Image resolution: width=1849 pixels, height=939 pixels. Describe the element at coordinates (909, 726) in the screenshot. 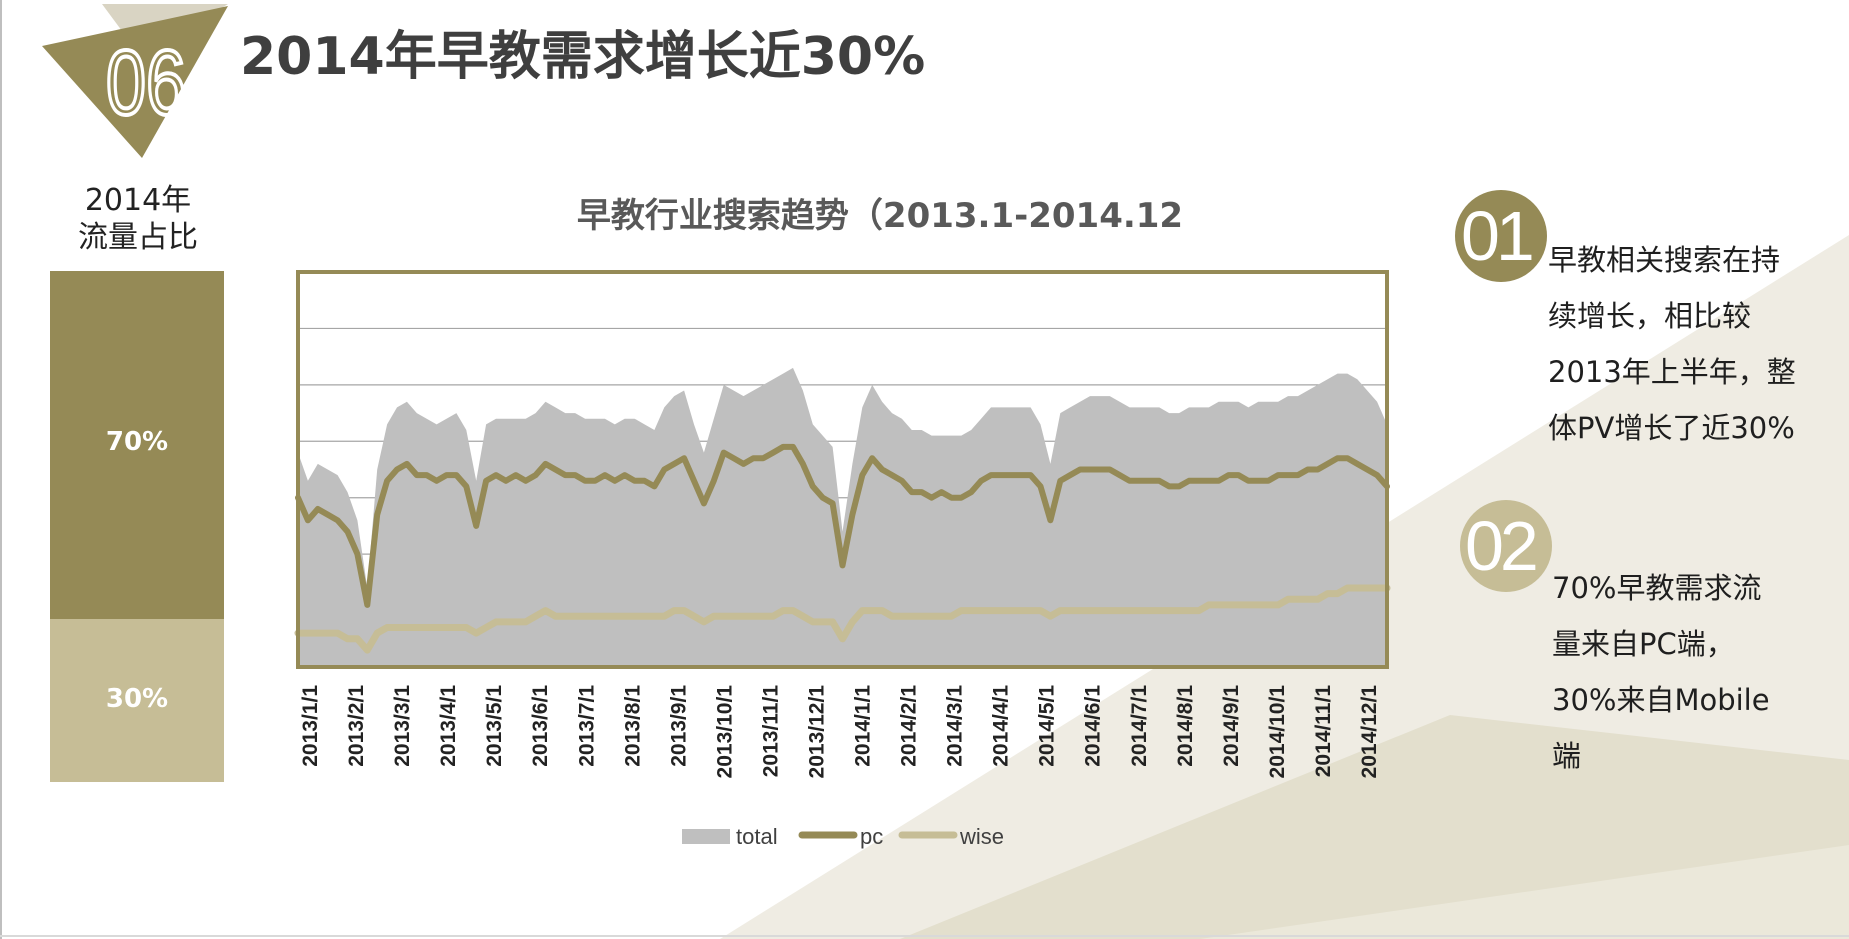

I see `x-tick-label: 2014/2/1` at that location.